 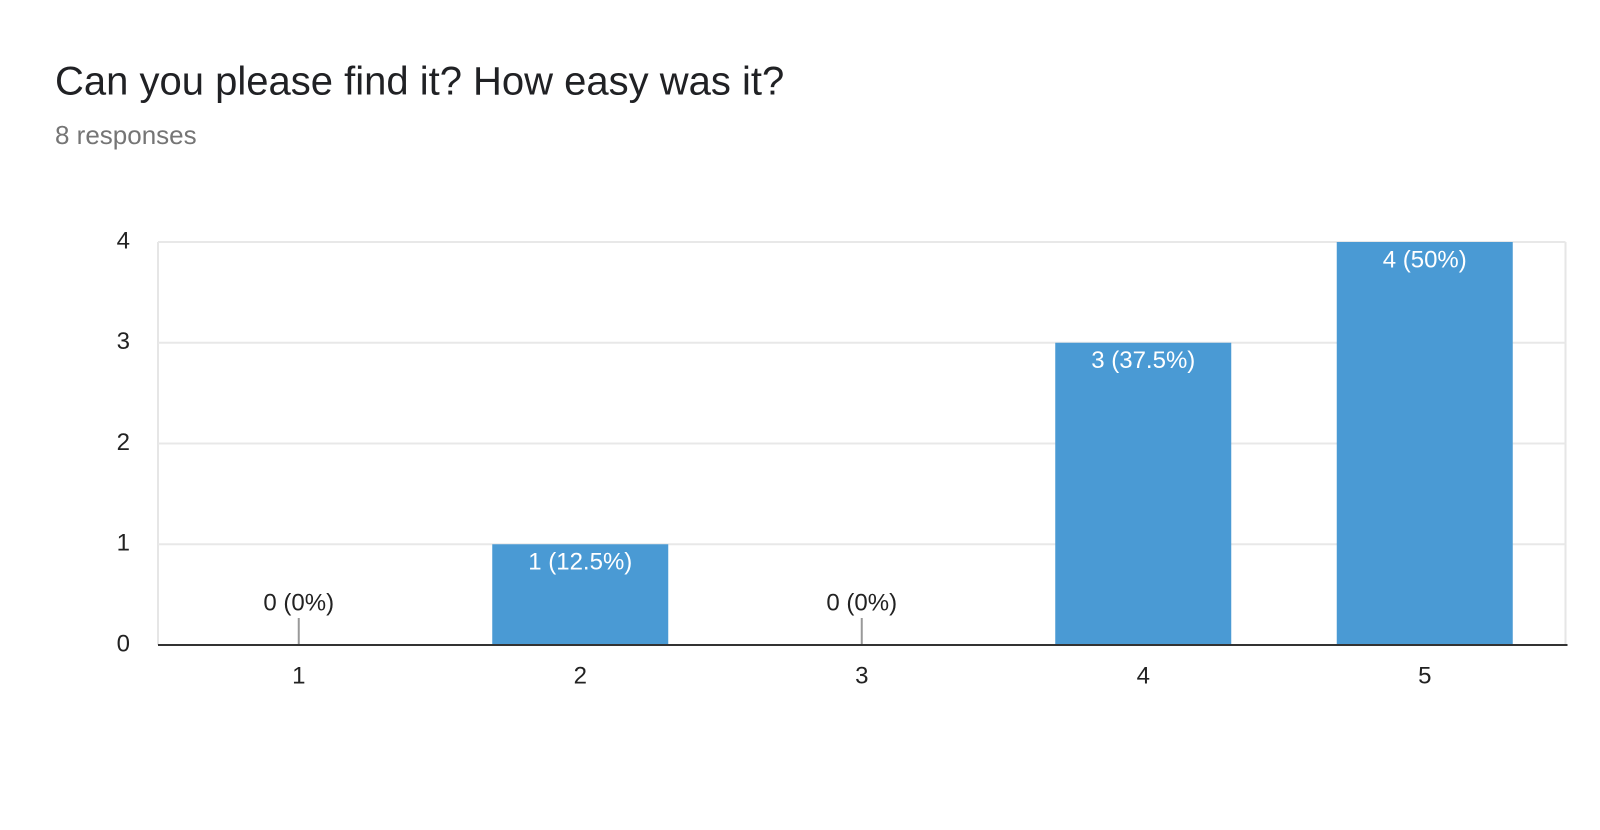 What do you see at coordinates (123, 341) in the screenshot?
I see `y-tick-label: 3` at bounding box center [123, 341].